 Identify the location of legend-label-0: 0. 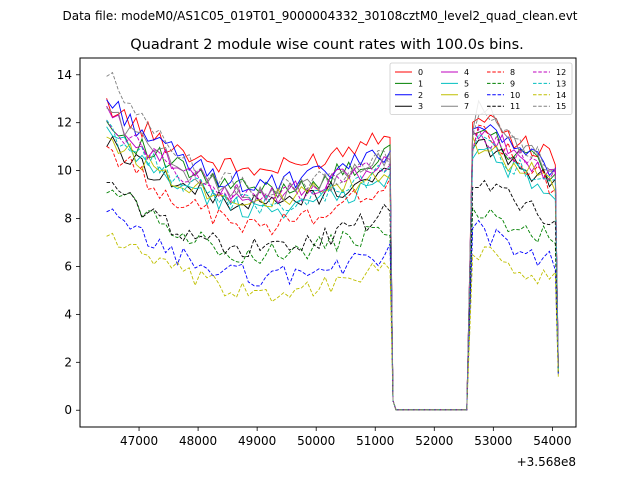
(420, 72).